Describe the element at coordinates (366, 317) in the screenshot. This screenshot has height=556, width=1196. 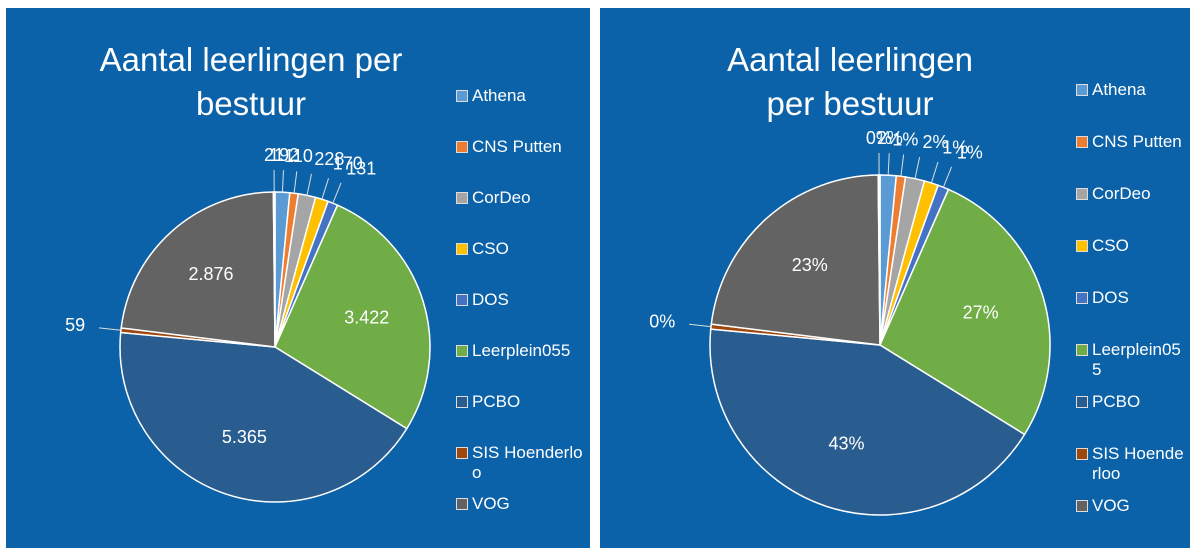
I see `data-label: 3.422` at that location.